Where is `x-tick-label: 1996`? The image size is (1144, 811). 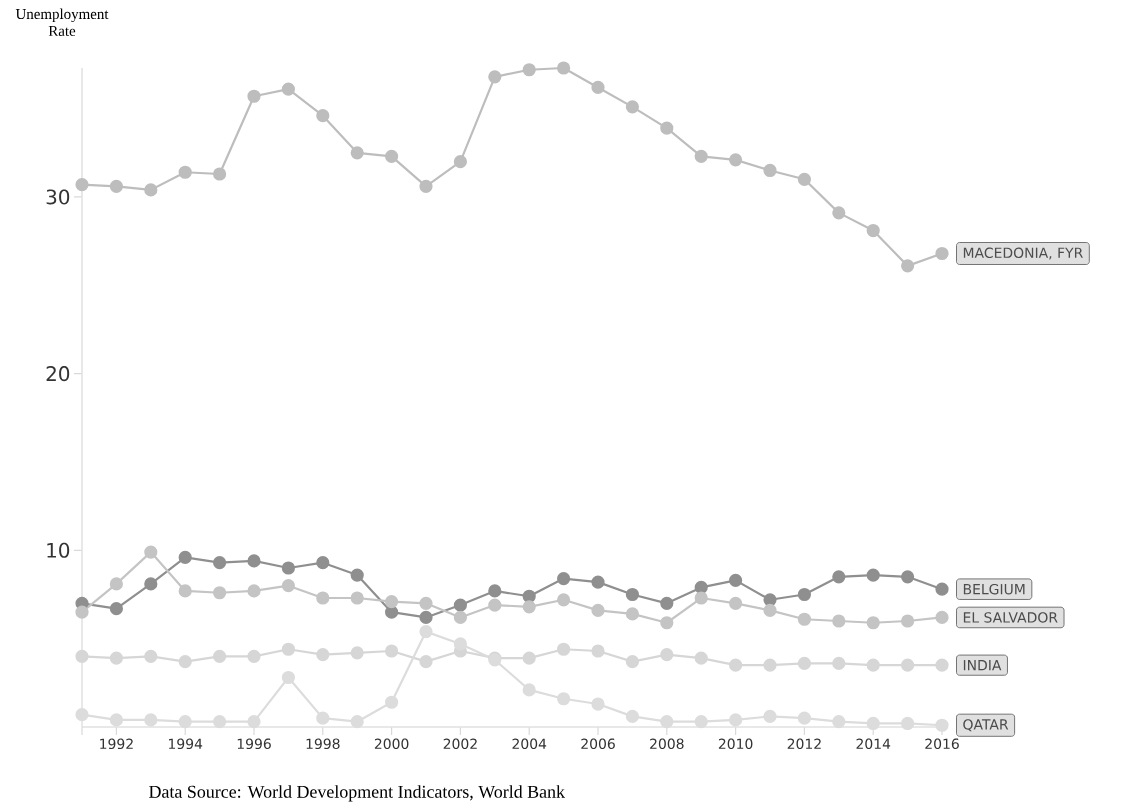
x-tick-label: 1996 is located at coordinates (254, 744).